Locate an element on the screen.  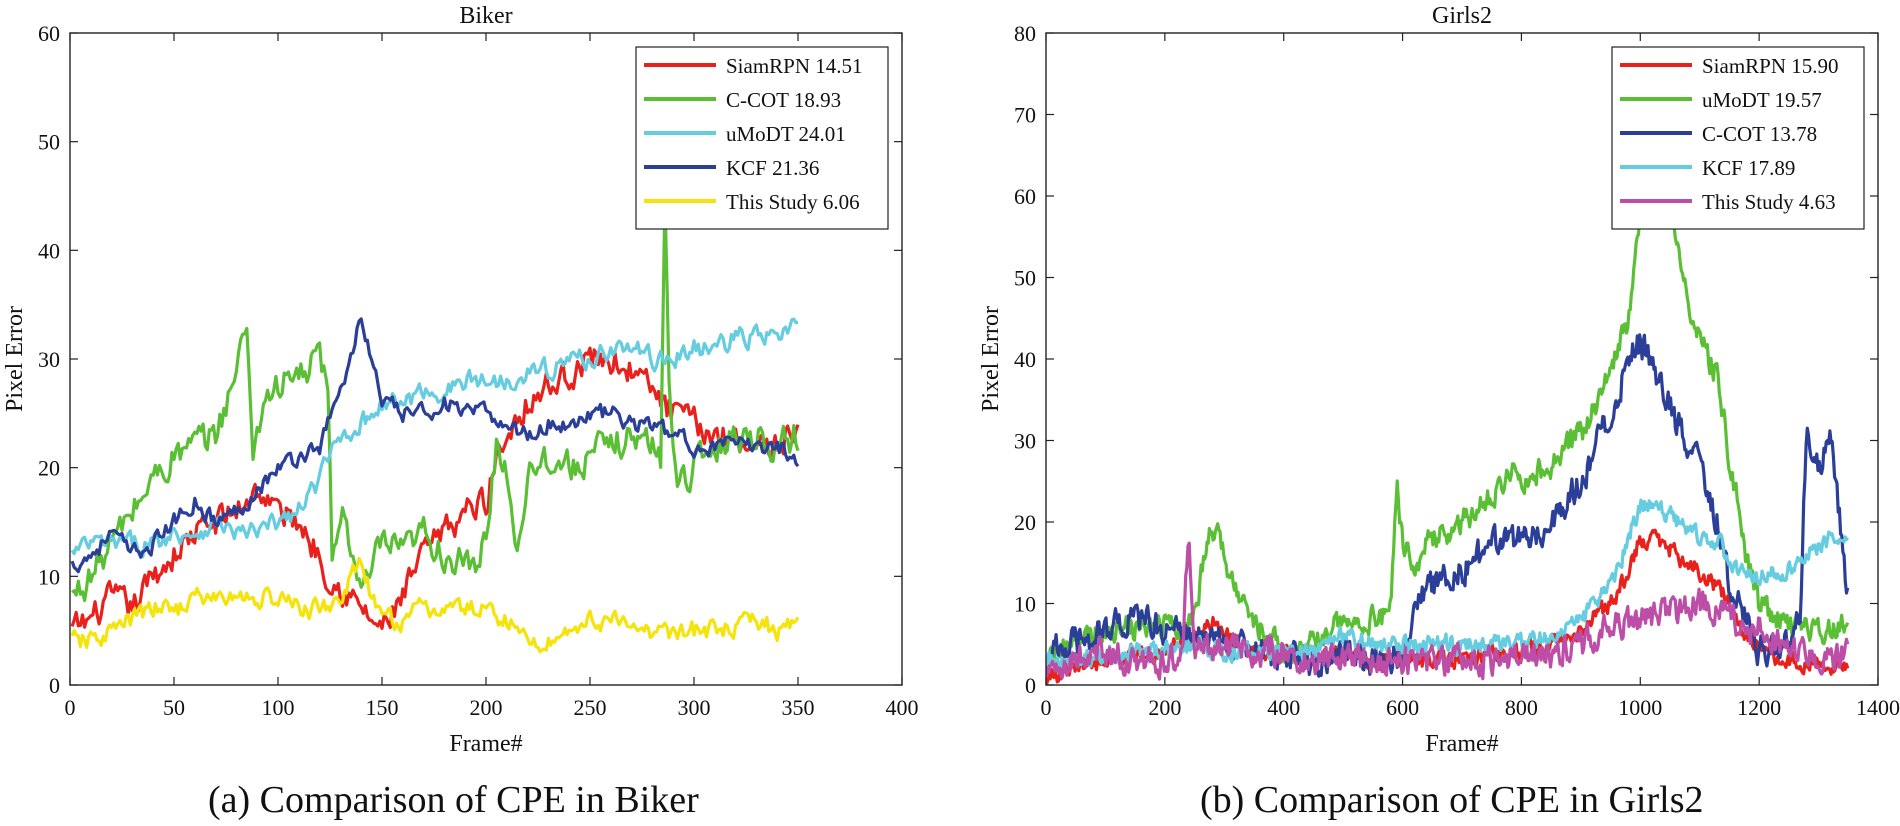
girls2-legend-label-c-cot-13-78: C-COT 13.78 is located at coordinates (1759, 134).